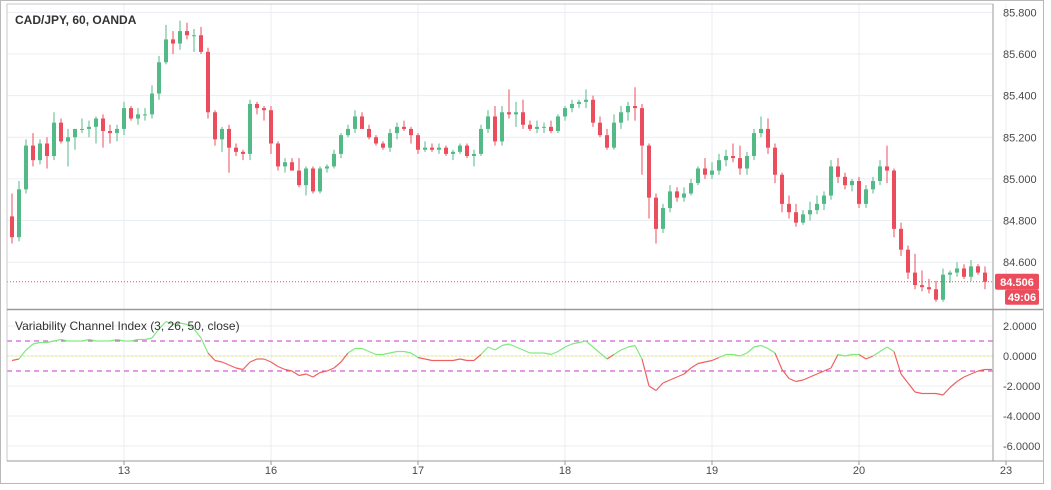 Image resolution: width=1051 pixels, height=490 pixels. Describe the element at coordinates (1006, 471) in the screenshot. I see `time-tick-label: 23` at that location.